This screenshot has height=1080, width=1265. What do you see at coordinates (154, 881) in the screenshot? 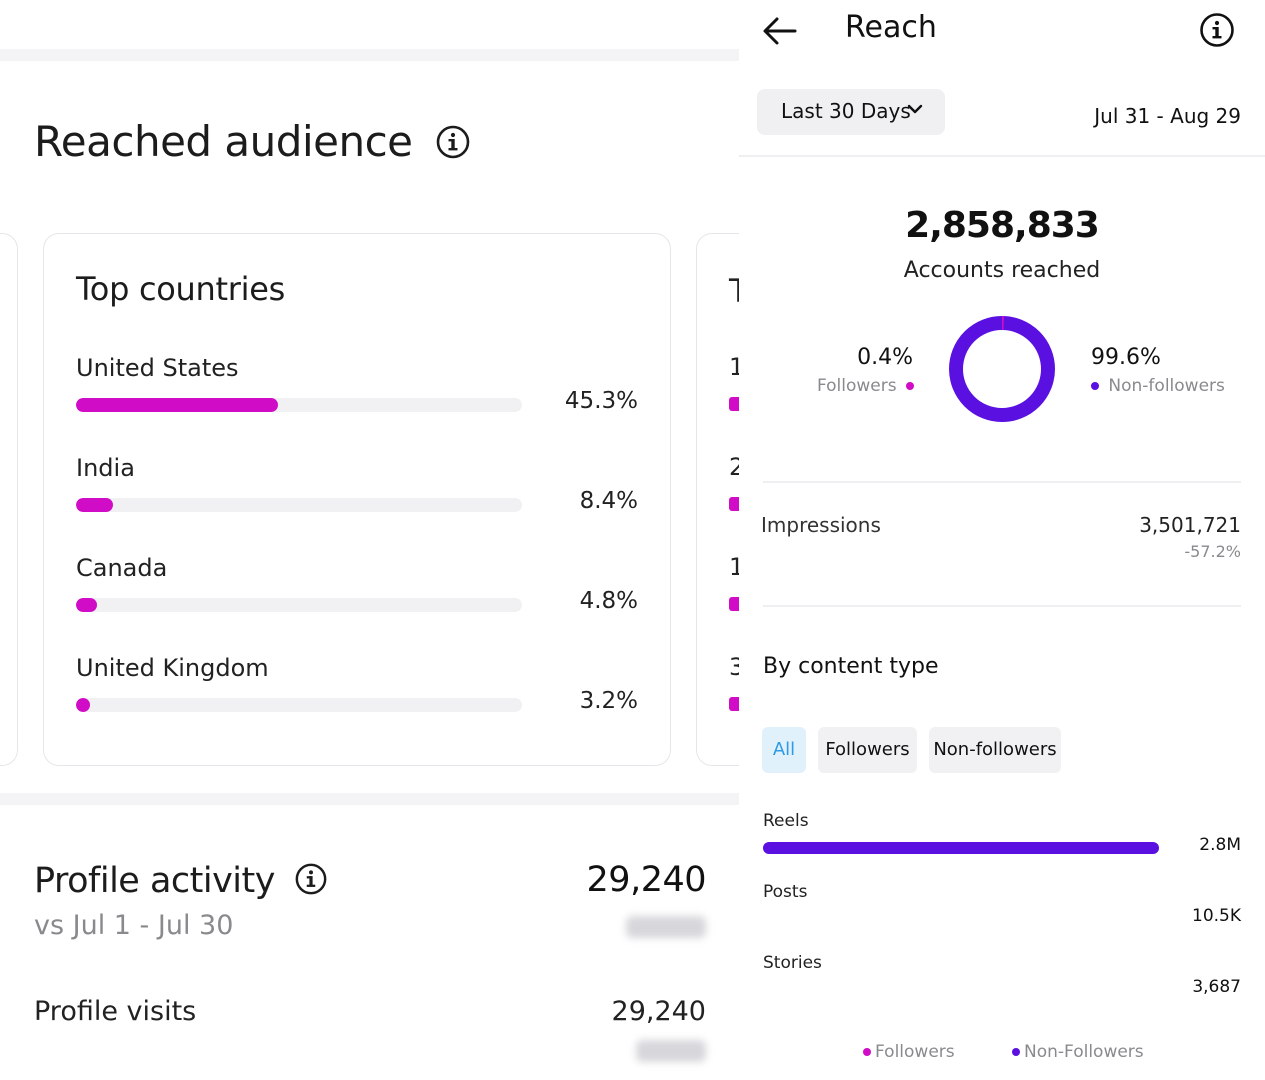
I see `profile-activity-title: Profile activity` at bounding box center [154, 881].